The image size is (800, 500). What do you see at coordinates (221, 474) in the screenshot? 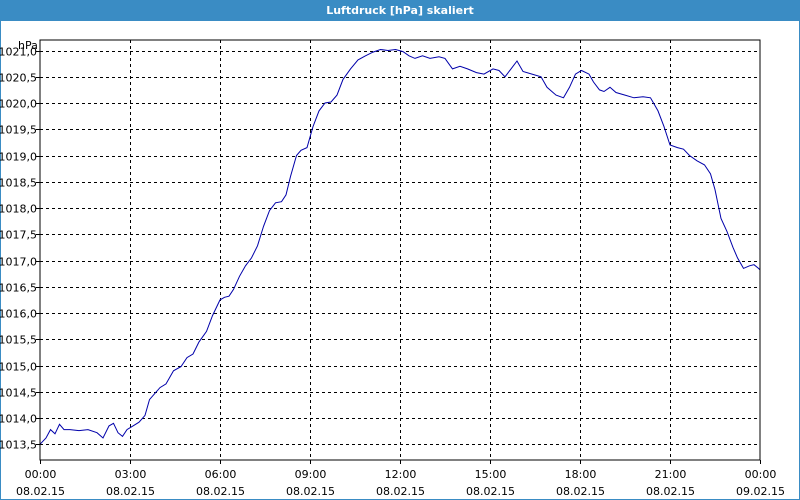
I see `x-tick-time-label: 06:00` at bounding box center [221, 474].